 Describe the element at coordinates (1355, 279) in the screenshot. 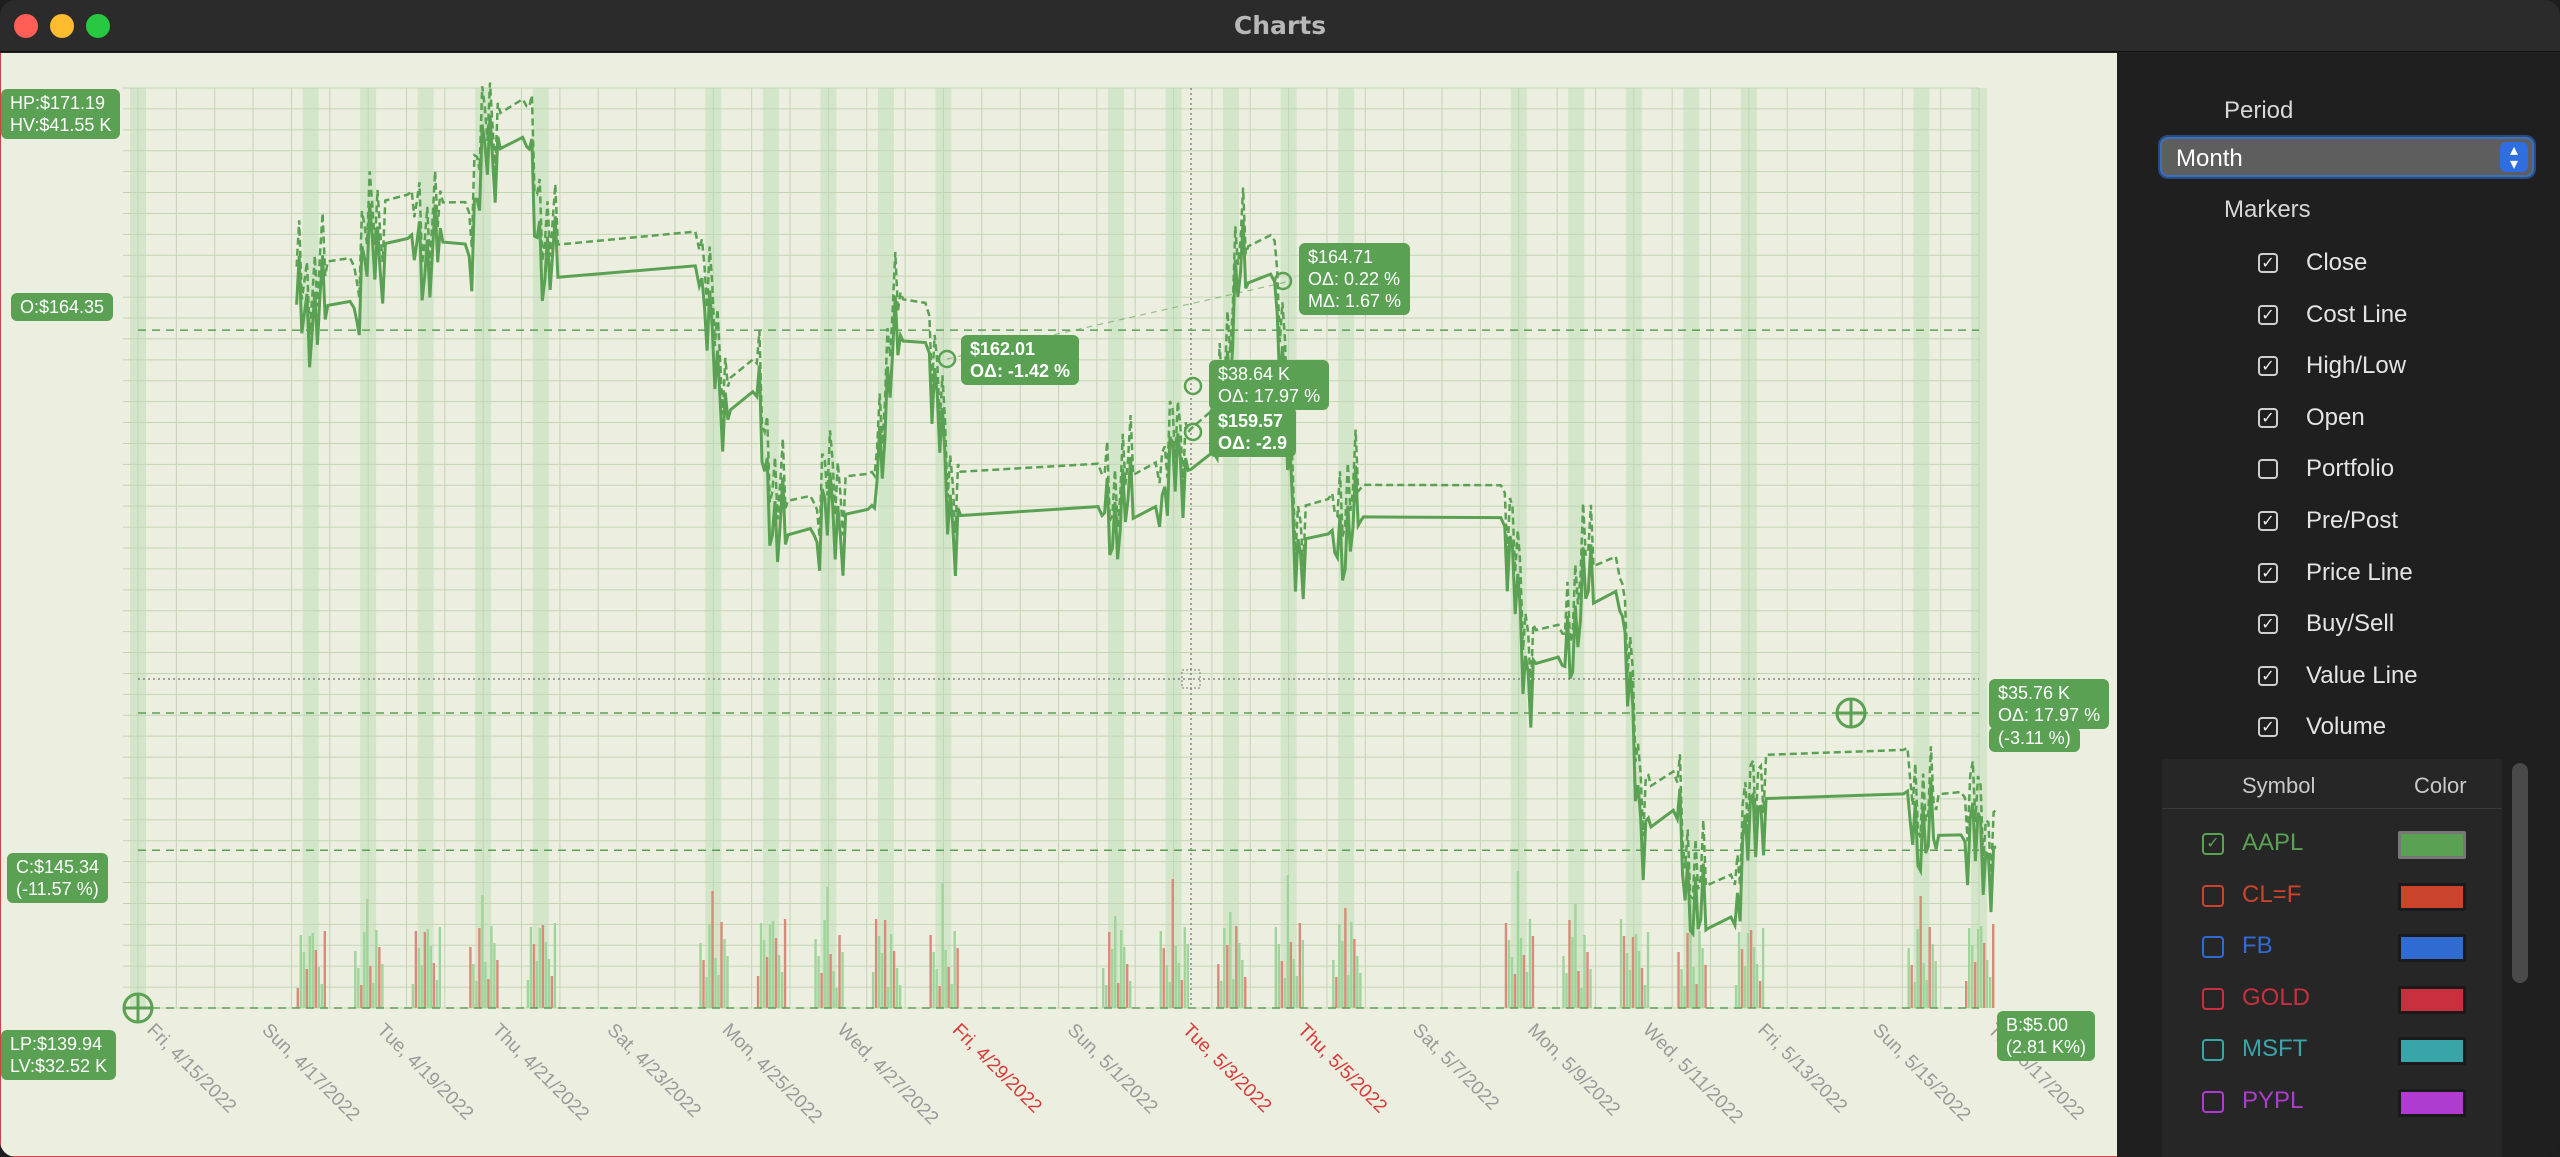

I see `marker-tooltip-2: $164.71 OΔ: 0.22 % MΔ: 1.67 %` at that location.